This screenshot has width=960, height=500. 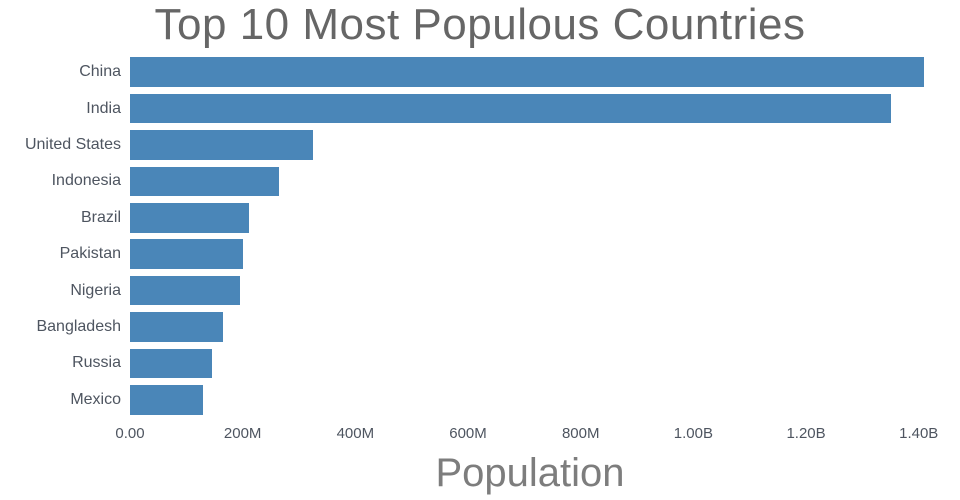 What do you see at coordinates (491, 181) in the screenshot?
I see `bar-row: Indonesia` at bounding box center [491, 181].